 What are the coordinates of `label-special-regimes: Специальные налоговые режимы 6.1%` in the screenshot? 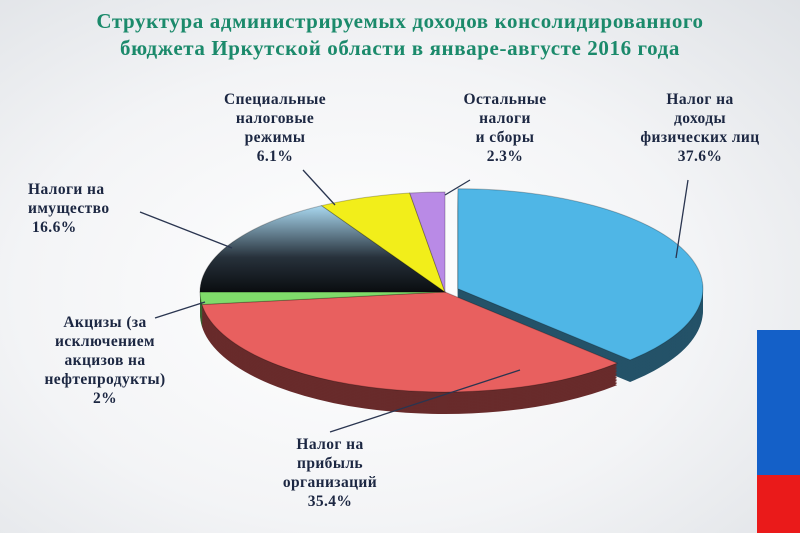 It's located at (275, 128).